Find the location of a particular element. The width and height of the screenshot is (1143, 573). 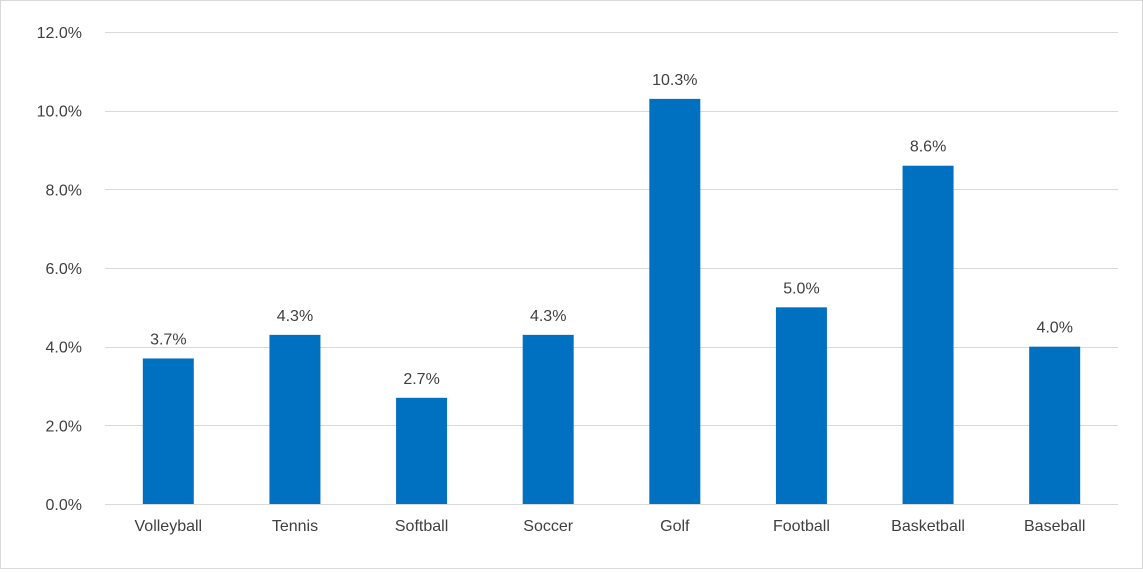

x-category-label: Volleyball is located at coordinates (169, 526).